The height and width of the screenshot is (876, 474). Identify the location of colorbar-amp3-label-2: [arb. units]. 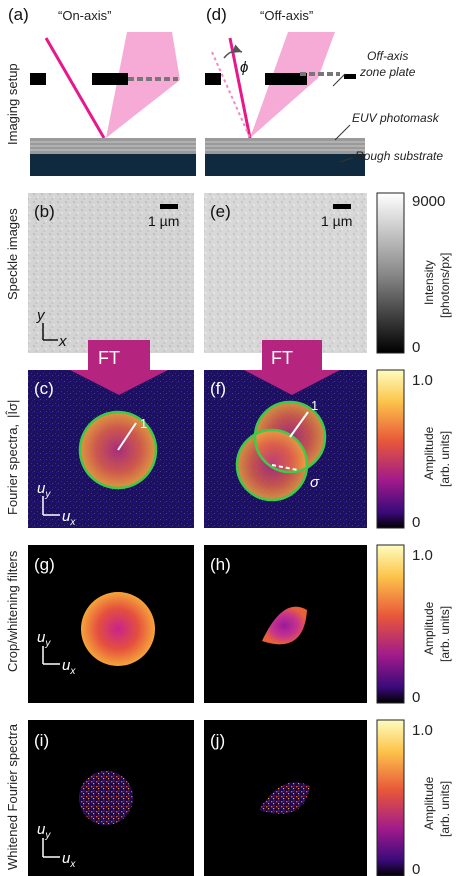
(445, 809).